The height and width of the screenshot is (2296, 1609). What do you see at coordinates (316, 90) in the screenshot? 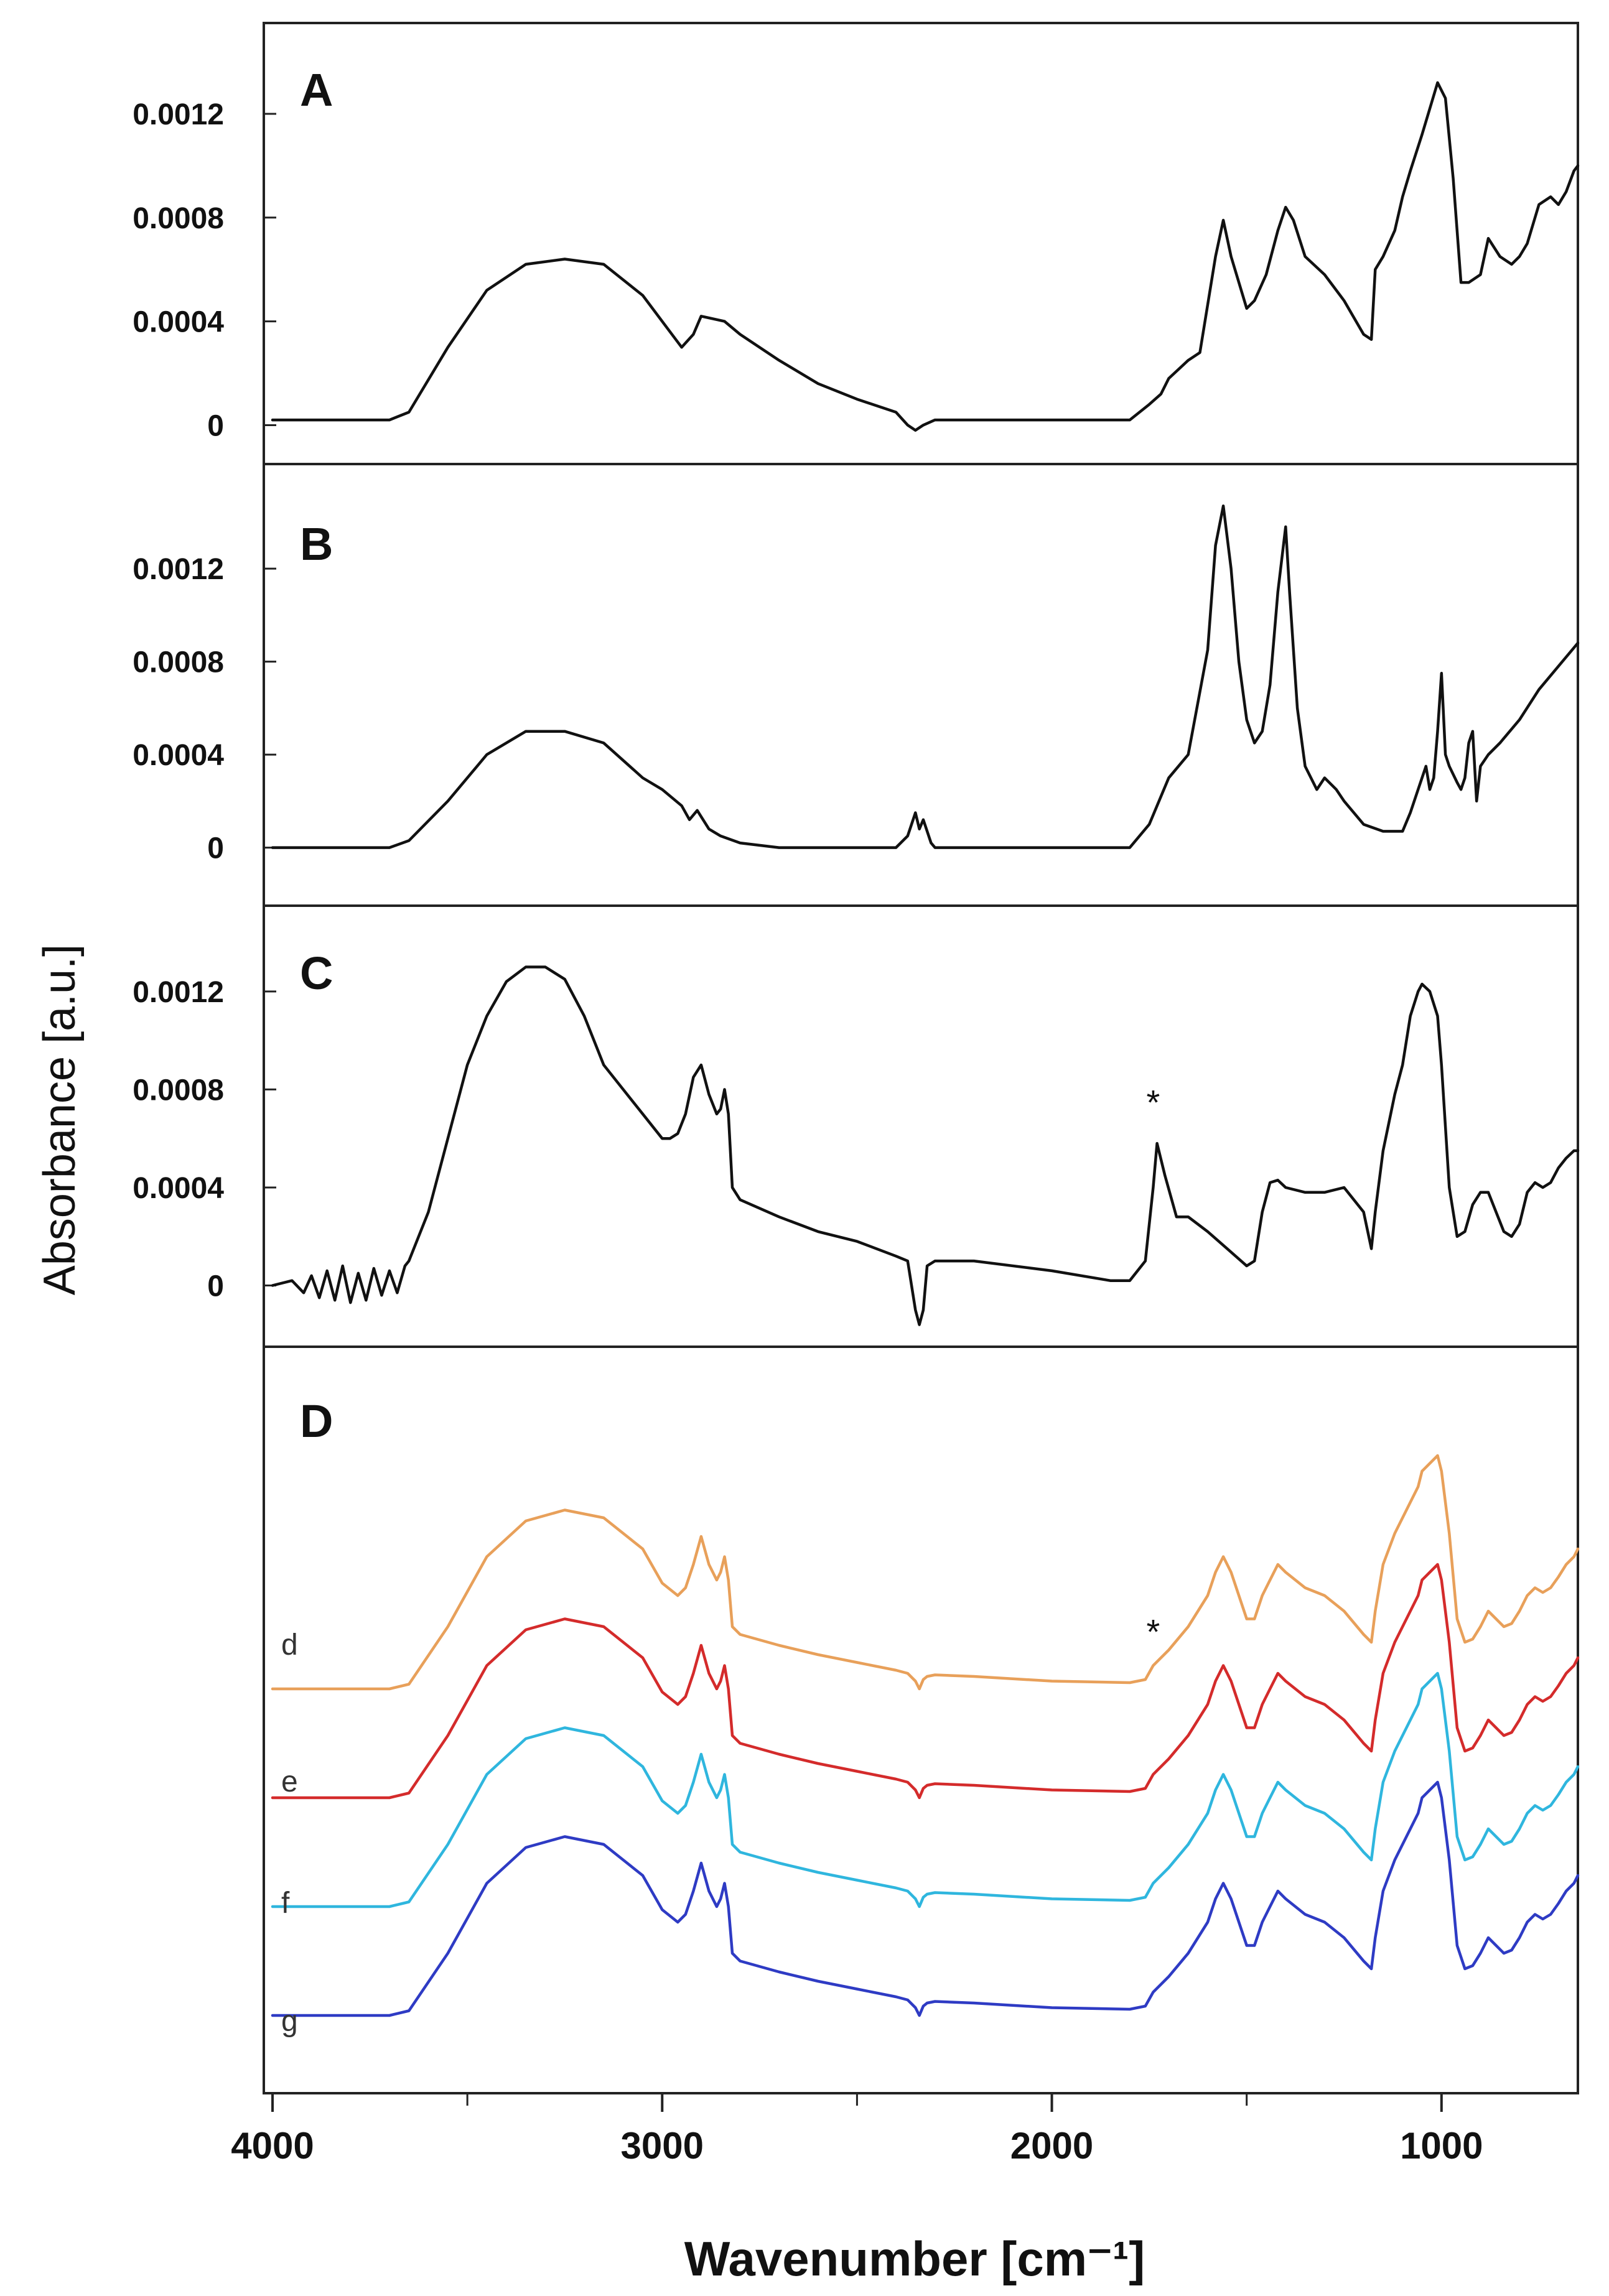
I see `panel-a-label: A` at bounding box center [316, 90].